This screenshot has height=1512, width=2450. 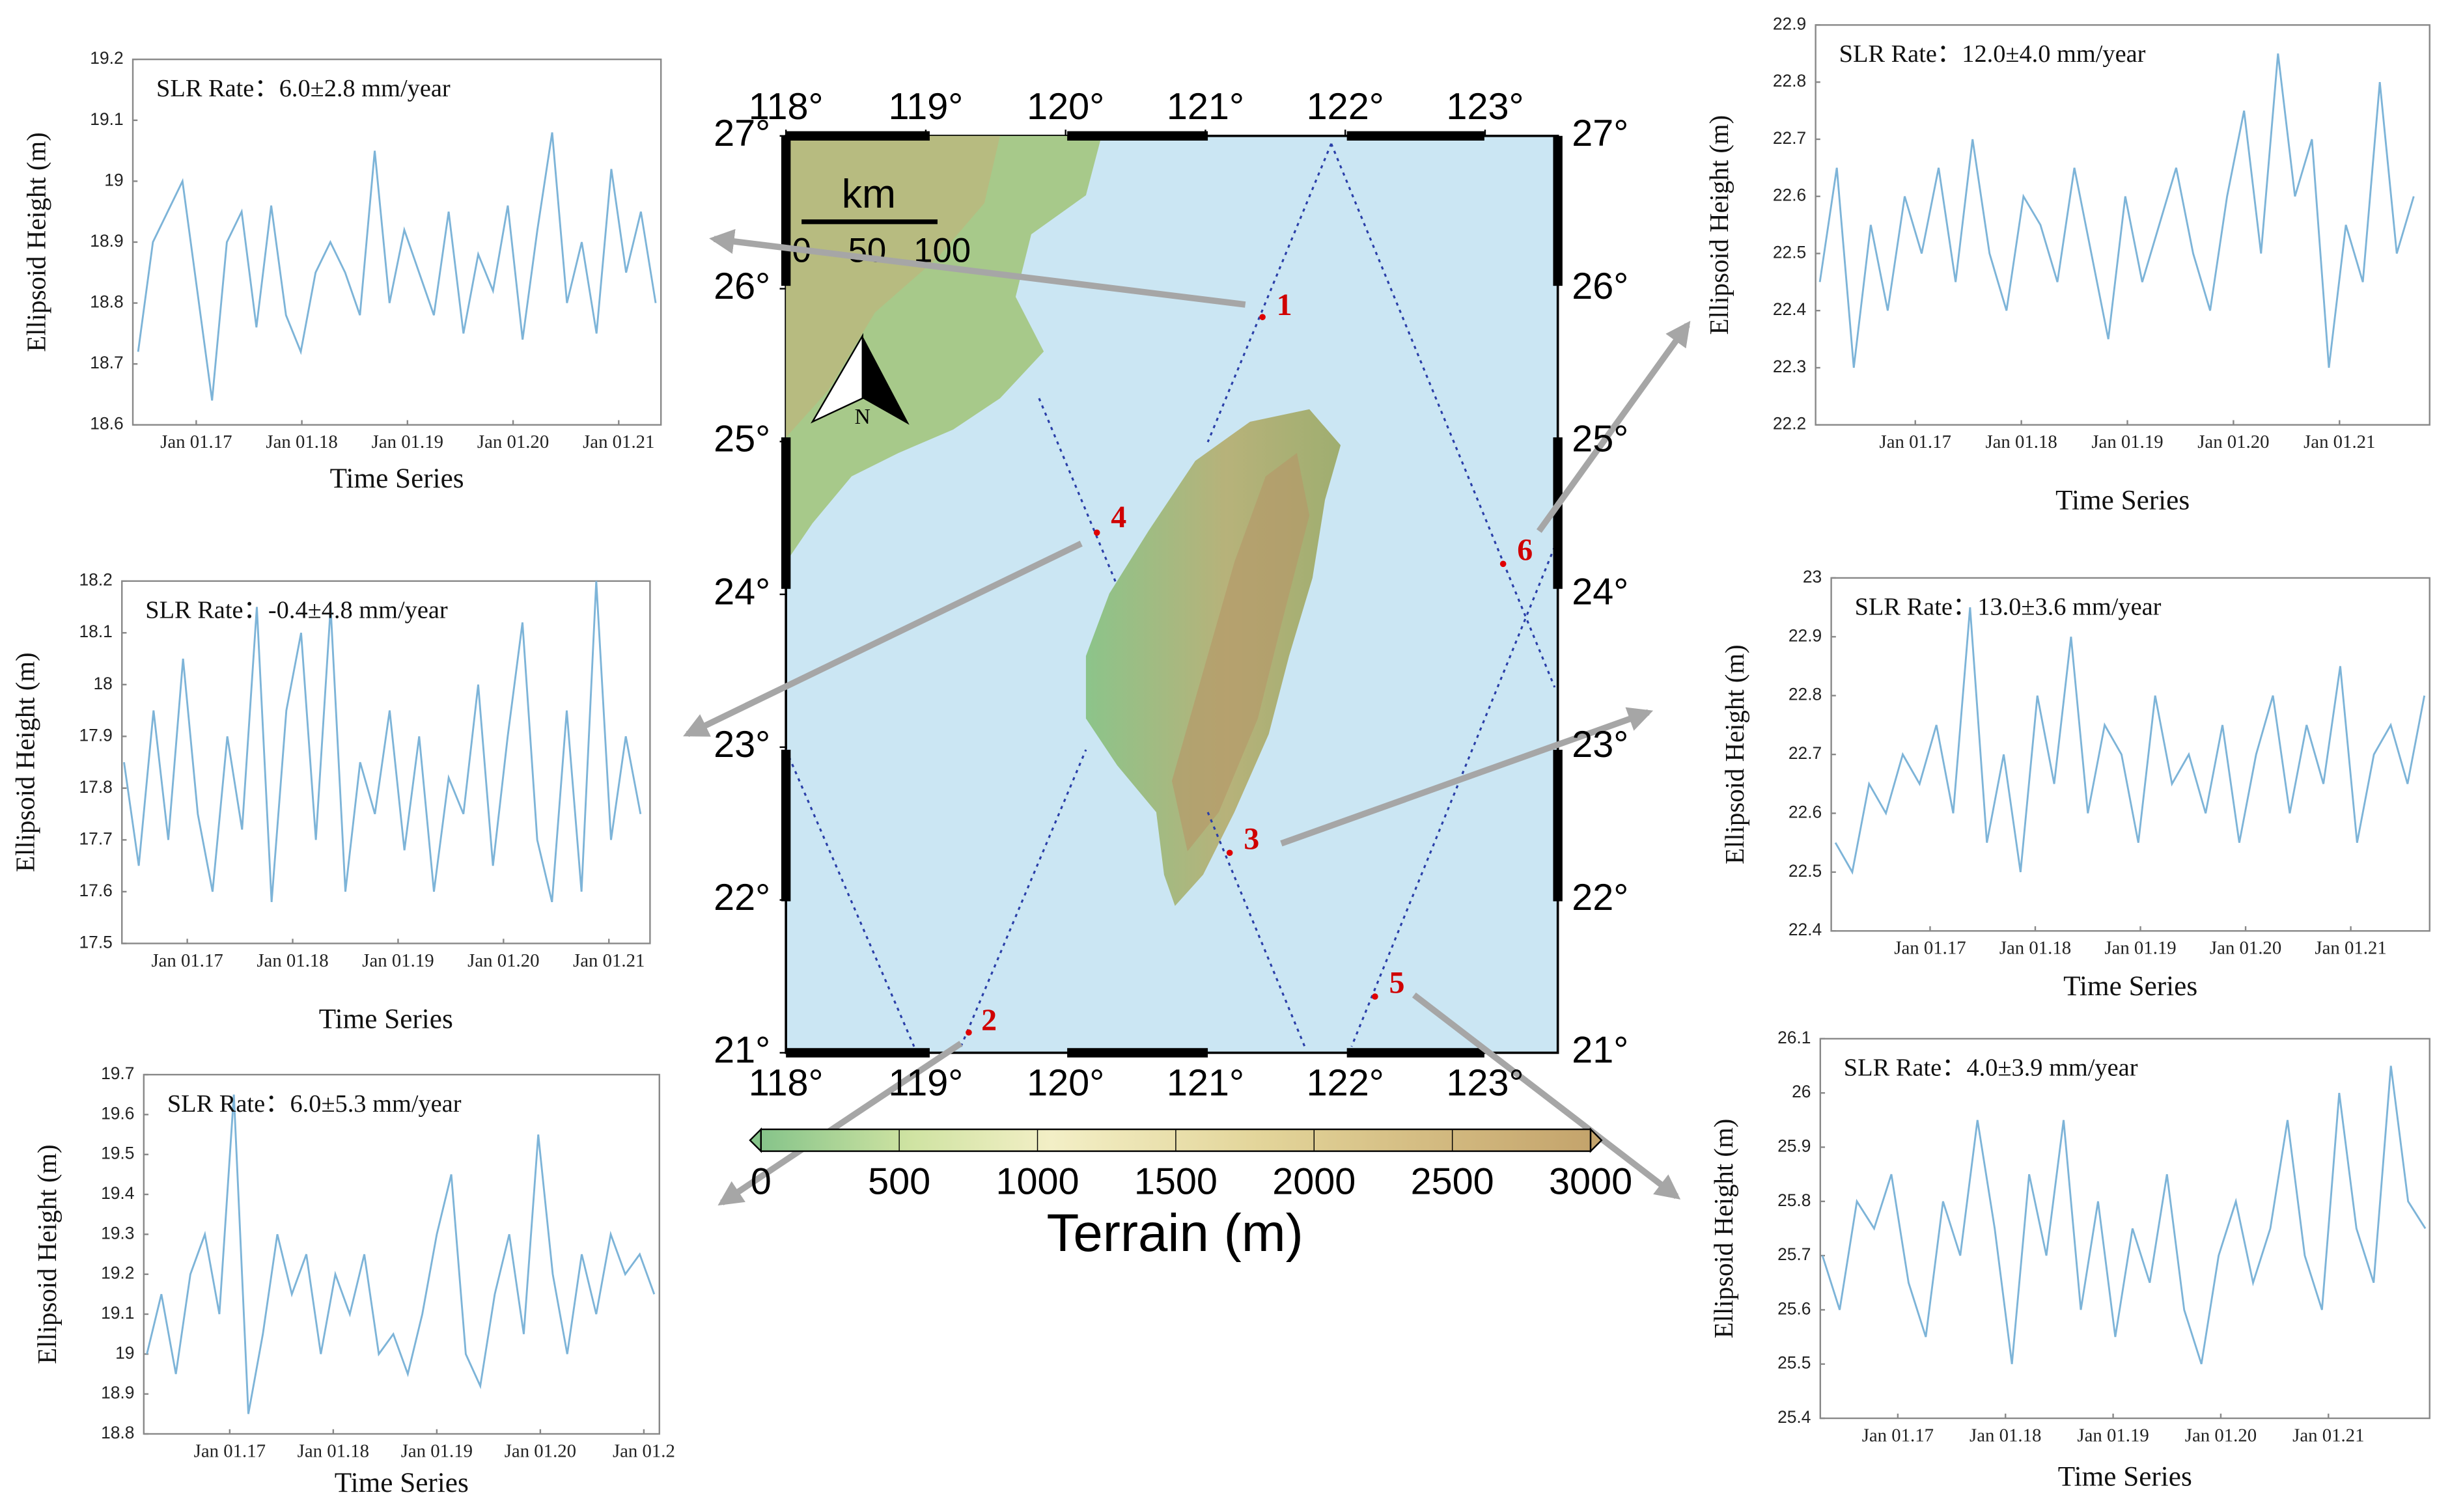 What do you see at coordinates (761, 1181) in the screenshot?
I see `colorbar-tick-label: 0` at bounding box center [761, 1181].